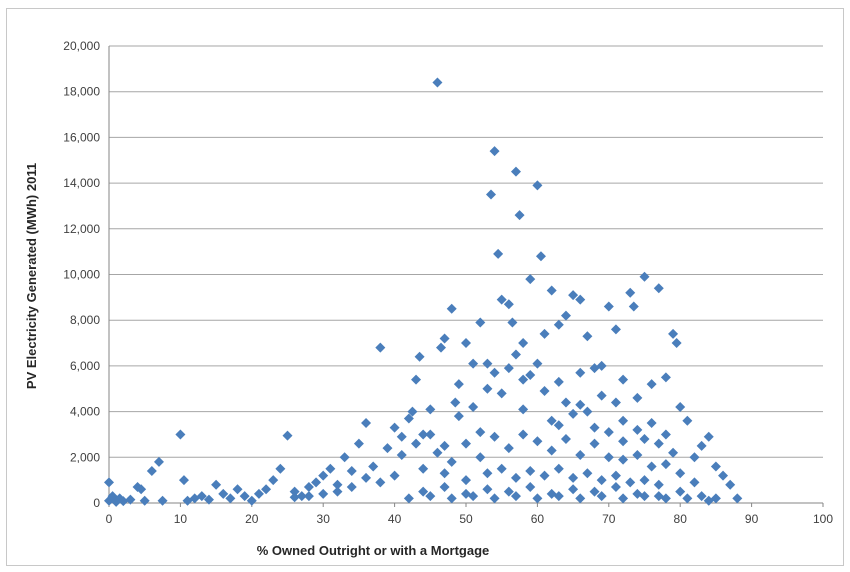 The image size is (850, 572). What do you see at coordinates (85, 366) in the screenshot?
I see `y-tick-label: 6,000` at bounding box center [85, 366].